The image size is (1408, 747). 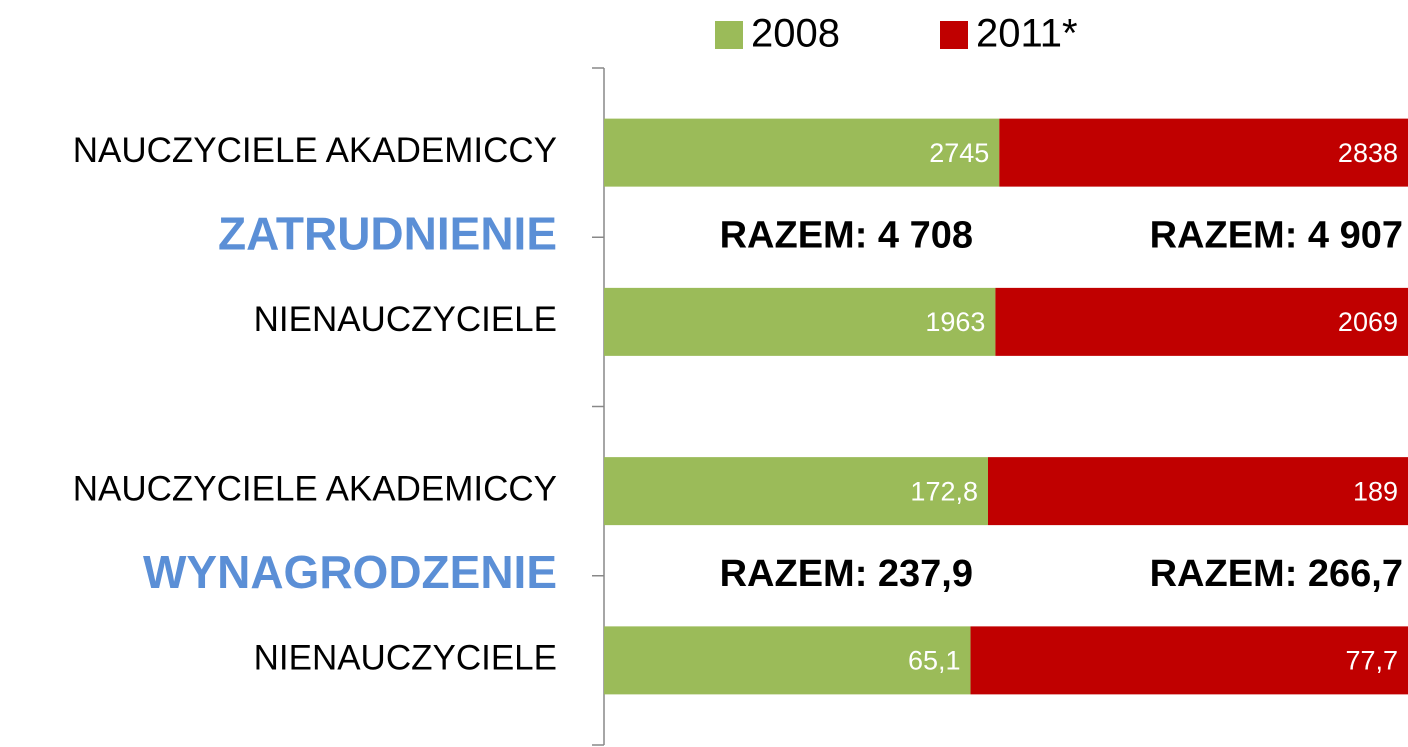 What do you see at coordinates (846, 235) in the screenshot?
I see `total-annotation: RAZEM: 4 708` at bounding box center [846, 235].